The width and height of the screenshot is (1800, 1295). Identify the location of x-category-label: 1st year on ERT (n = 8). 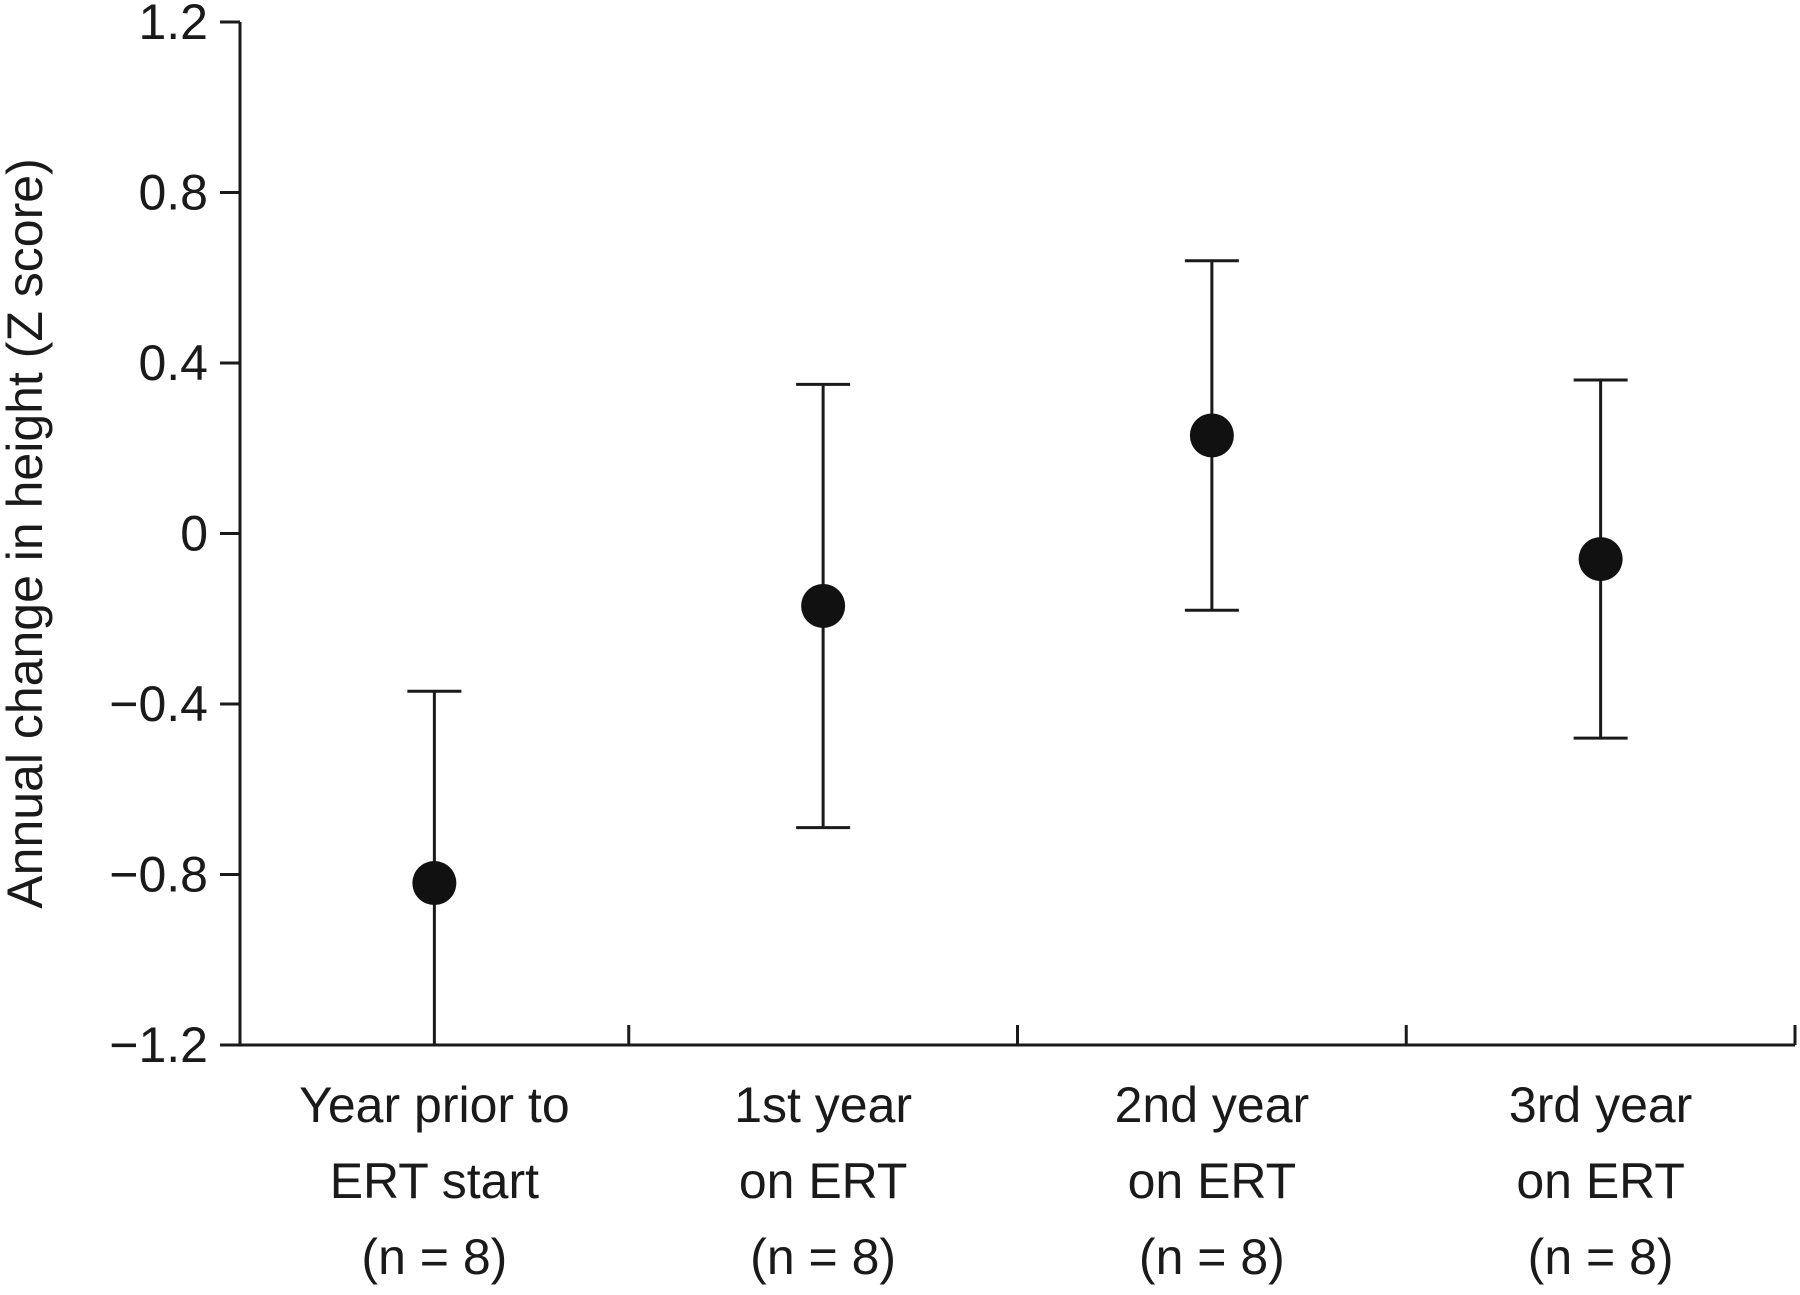
(823, 1181).